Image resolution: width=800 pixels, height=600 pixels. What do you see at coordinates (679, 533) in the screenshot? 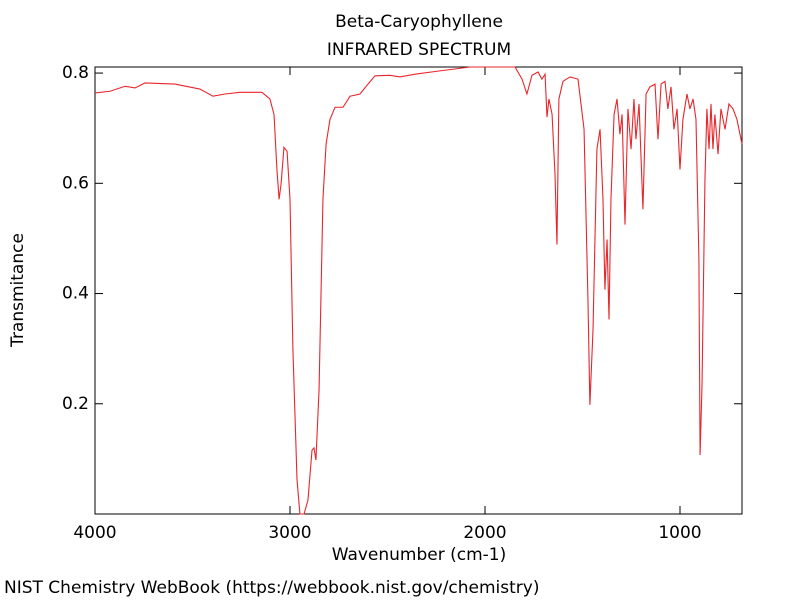
I see `x-tick-label: 1000` at bounding box center [679, 533].